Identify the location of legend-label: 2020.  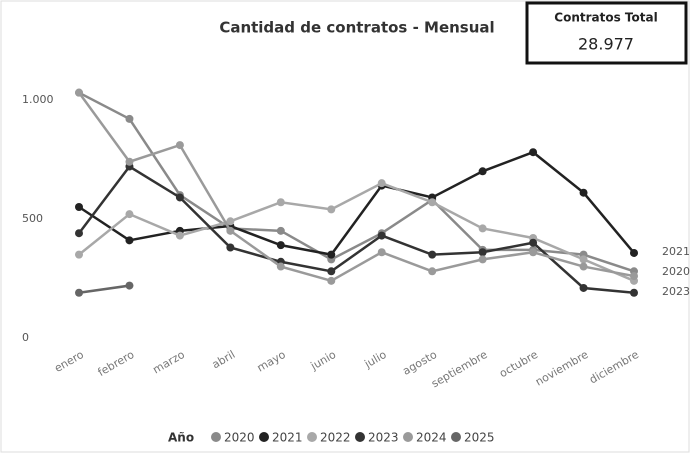
(239, 438).